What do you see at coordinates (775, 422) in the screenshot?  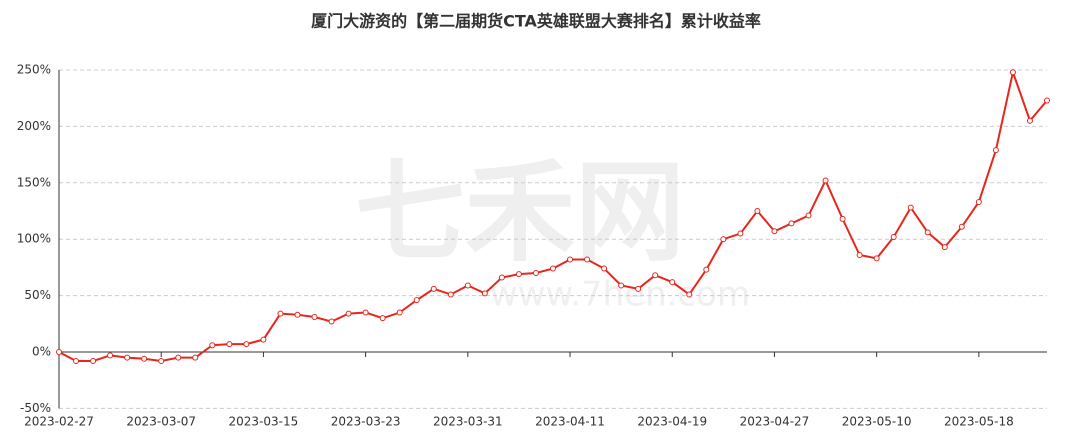 I see `x-tick-label: 2023-04-27` at bounding box center [775, 422].